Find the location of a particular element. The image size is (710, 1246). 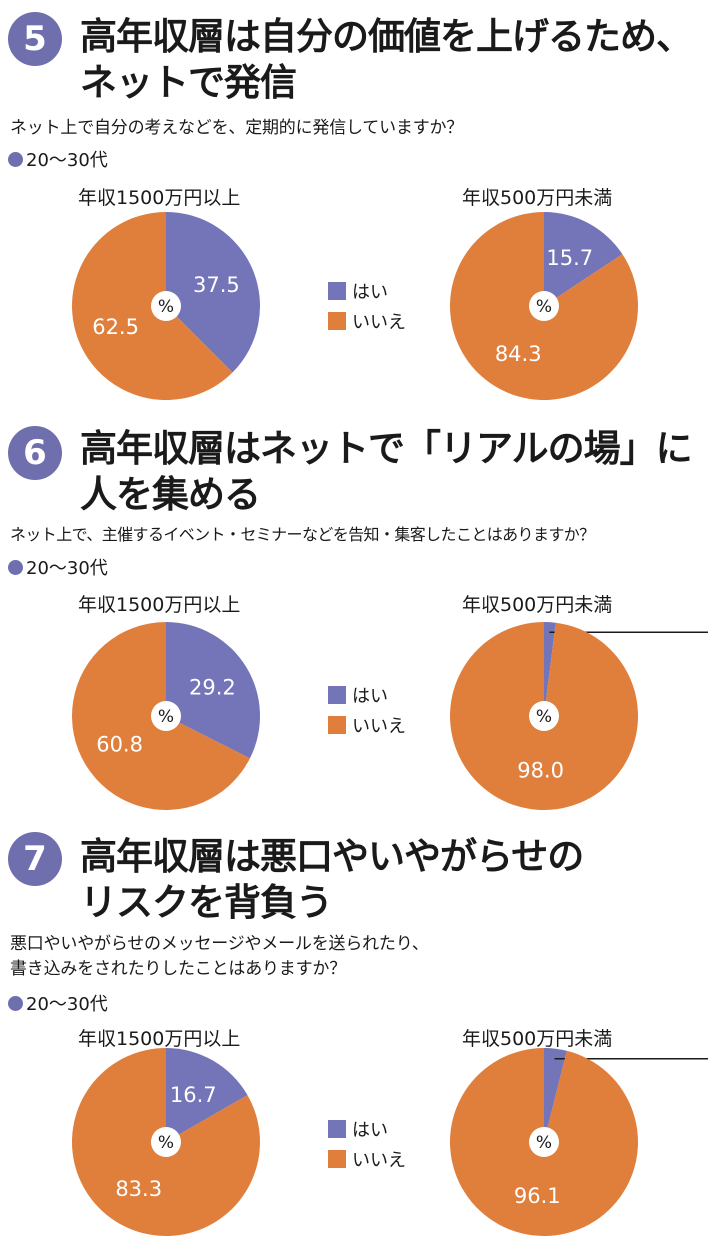

section-heading: 高年収層は自分の価値を上げるため、 ネットで発信 is located at coordinates (386, 60).